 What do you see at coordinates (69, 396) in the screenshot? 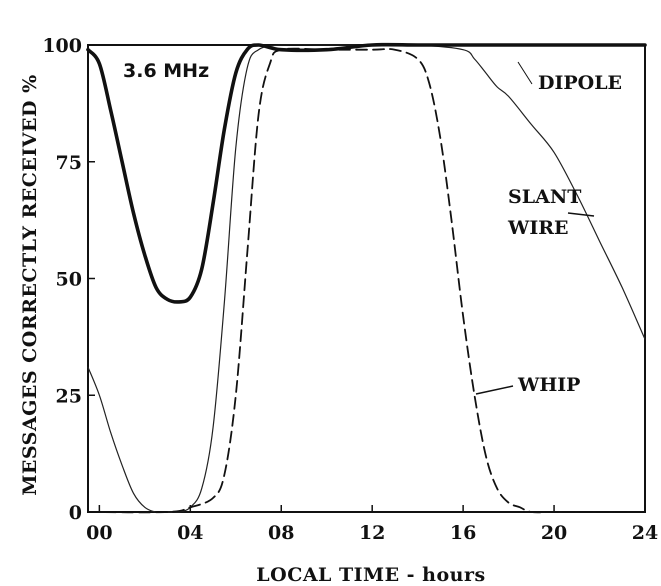
I see `y-tick-label: 25` at bounding box center [69, 396].